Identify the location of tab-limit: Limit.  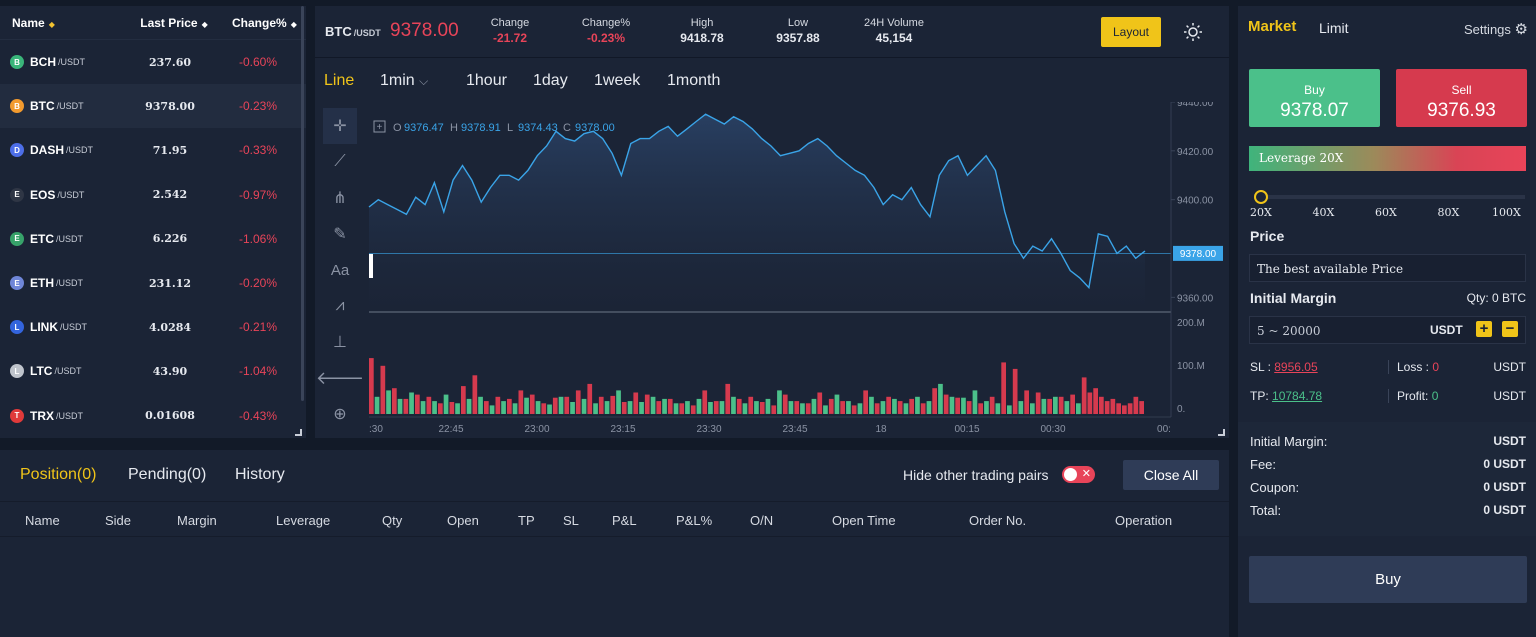
(1334, 28).